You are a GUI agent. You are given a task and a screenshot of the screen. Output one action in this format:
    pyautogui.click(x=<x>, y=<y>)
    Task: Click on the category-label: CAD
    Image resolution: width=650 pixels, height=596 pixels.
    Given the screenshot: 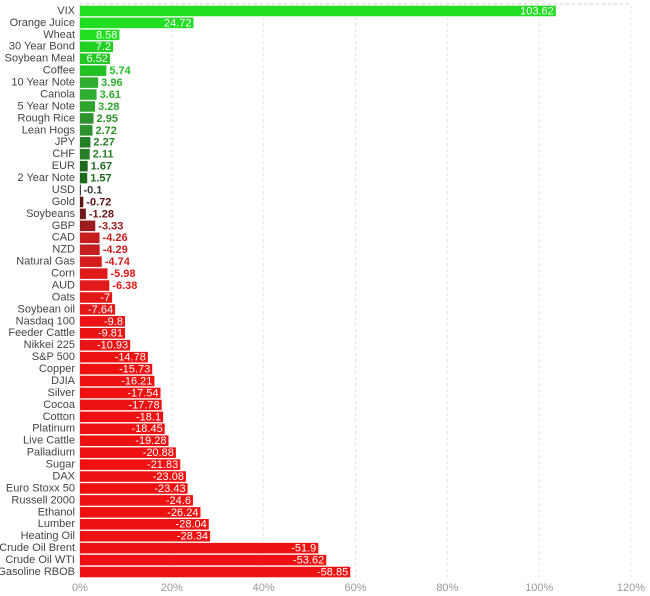 What is the action you would take?
    pyautogui.click(x=63, y=238)
    